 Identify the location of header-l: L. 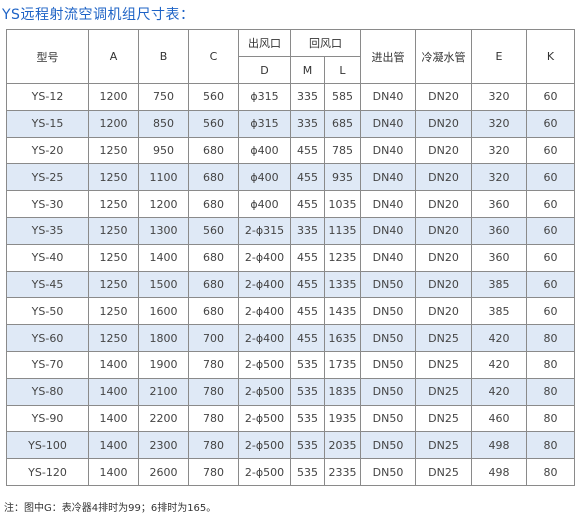
(342, 70).